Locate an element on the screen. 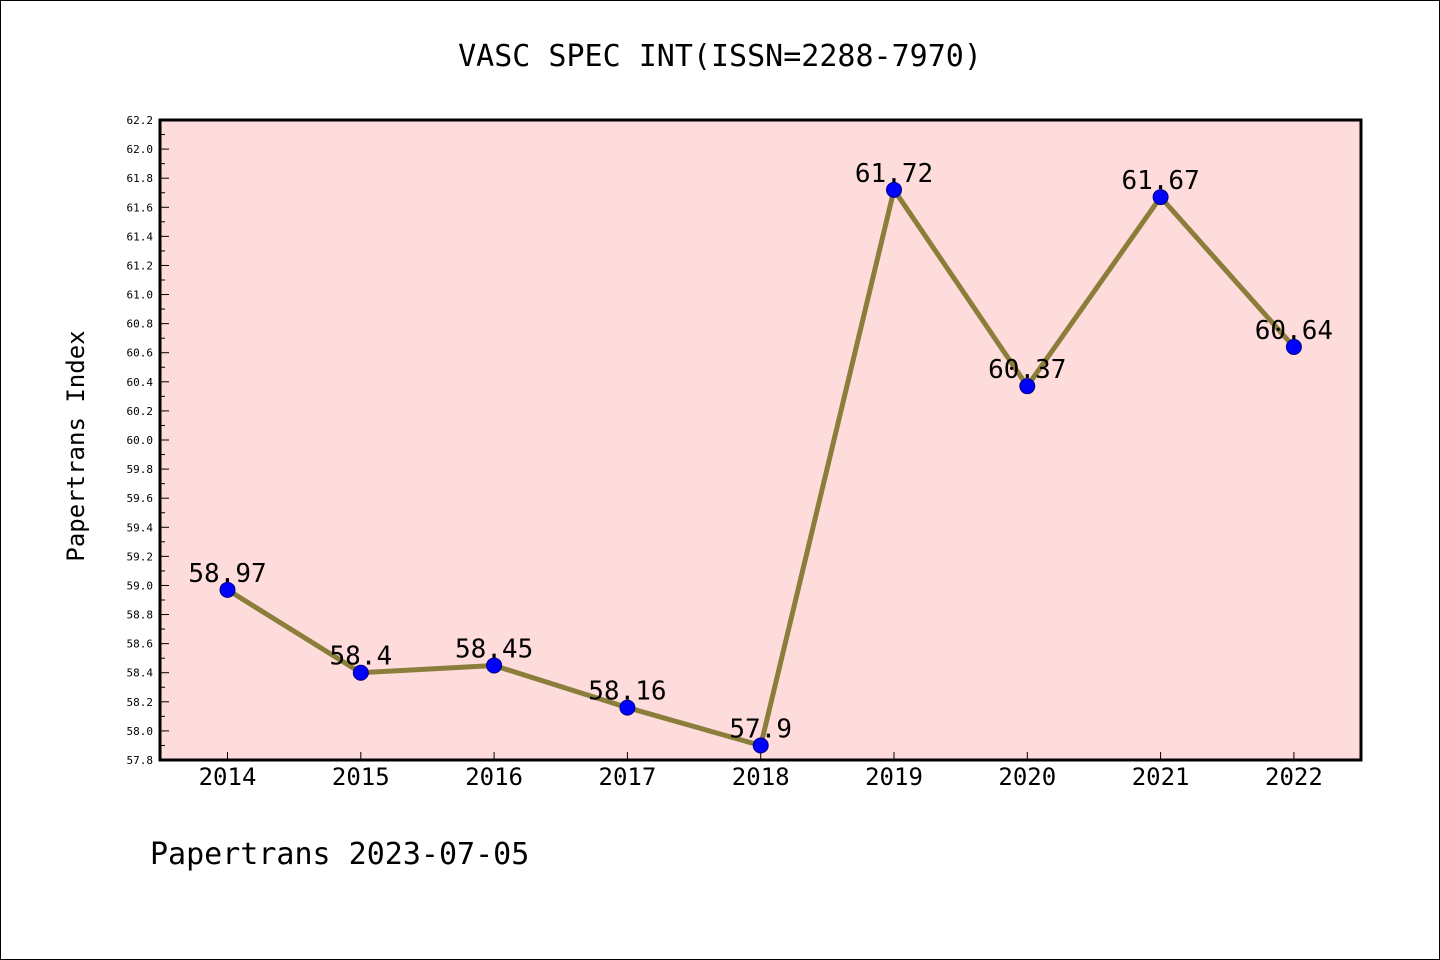 The height and width of the screenshot is (960, 1440). data-label: 58.16 is located at coordinates (627, 692).